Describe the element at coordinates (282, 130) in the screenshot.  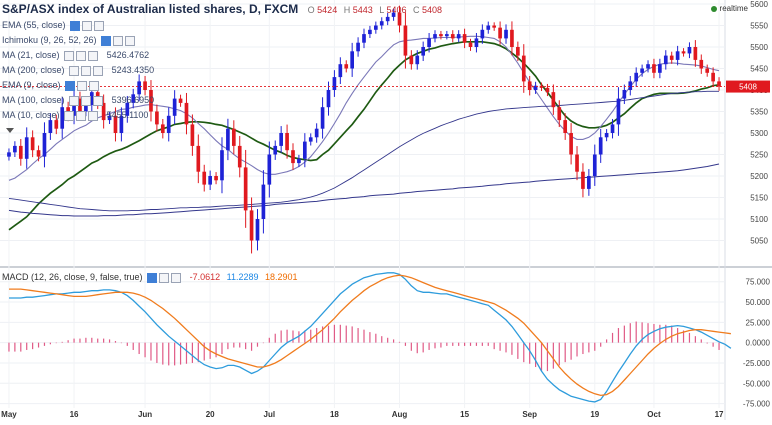
I see `legend-collapse-row` at that location.